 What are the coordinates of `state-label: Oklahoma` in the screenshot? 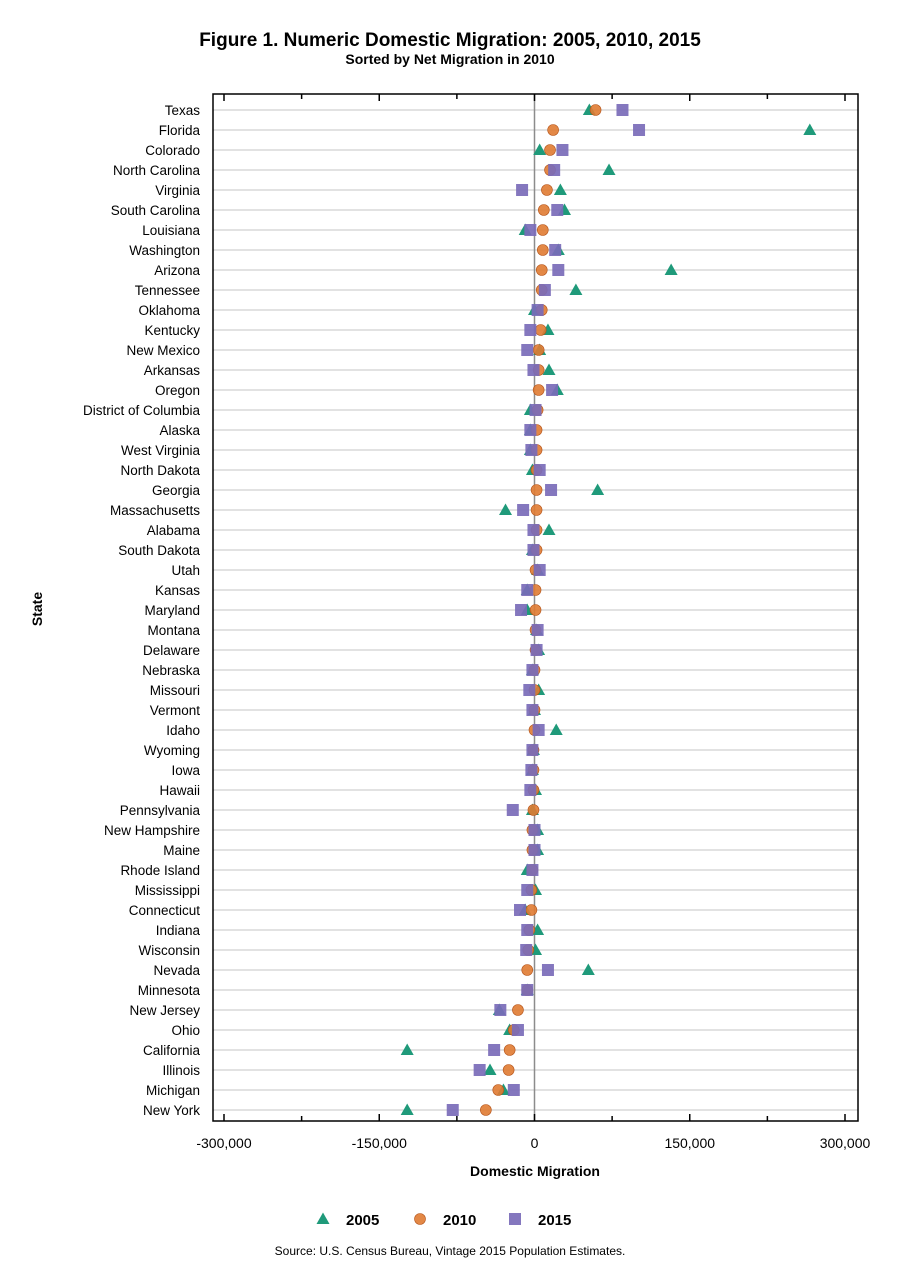 It's located at (169, 310).